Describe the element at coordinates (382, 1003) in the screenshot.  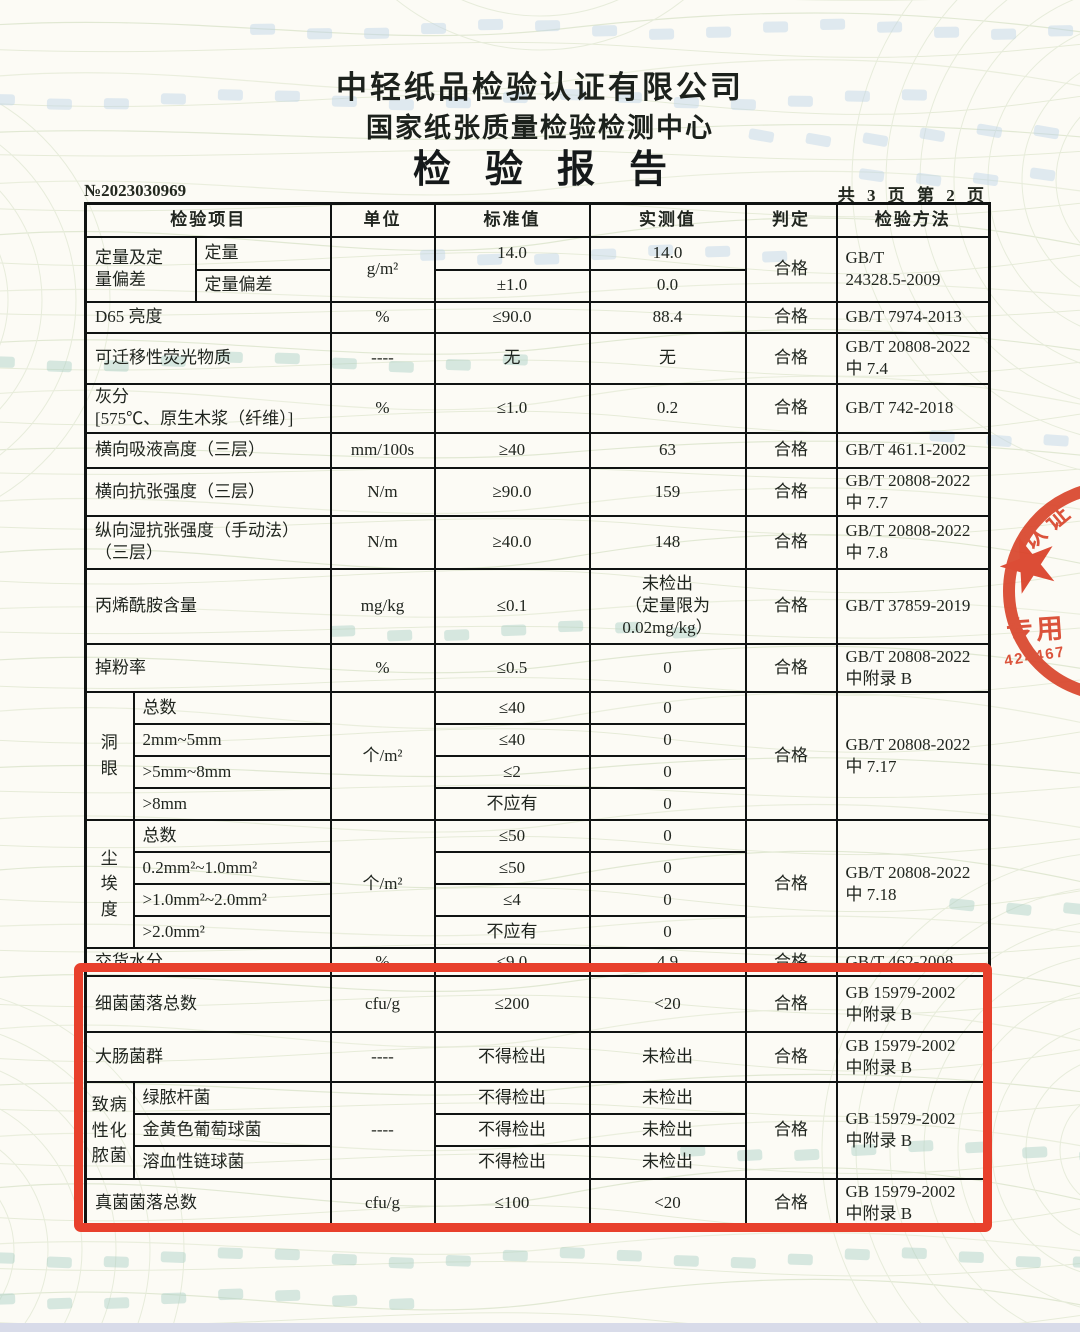
I see `table-cell: cfu/g` at that location.